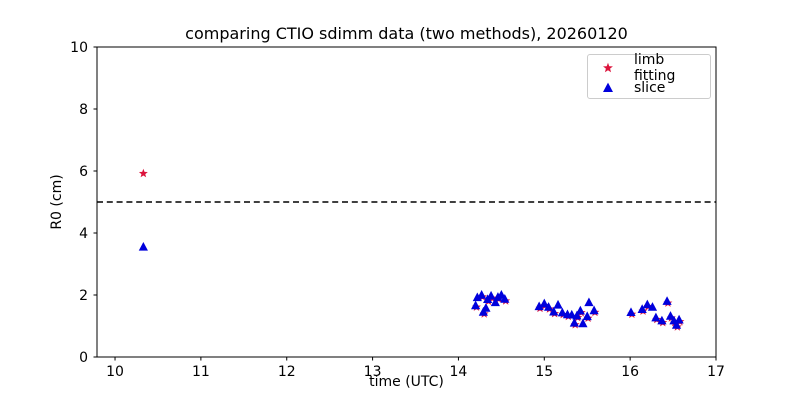  I want to click on legend-label: slice, so click(650, 88).